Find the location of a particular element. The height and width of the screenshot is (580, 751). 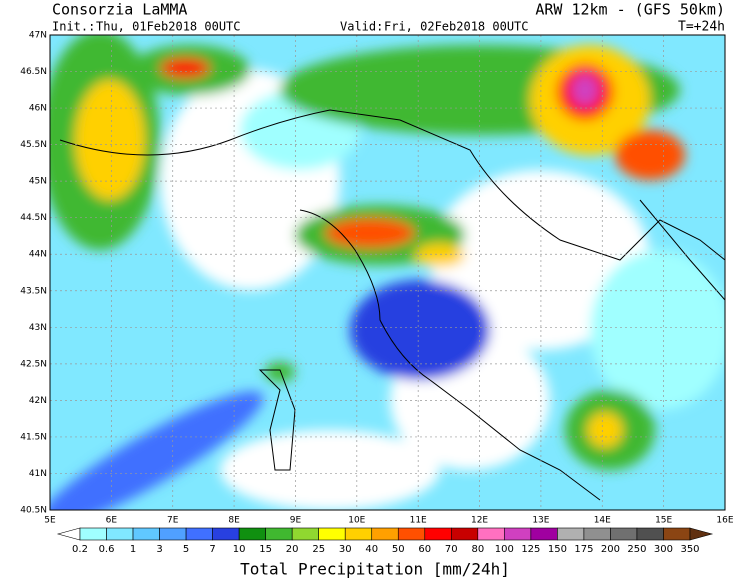

lat-tick-label: 40.5N is located at coordinates (33, 511).